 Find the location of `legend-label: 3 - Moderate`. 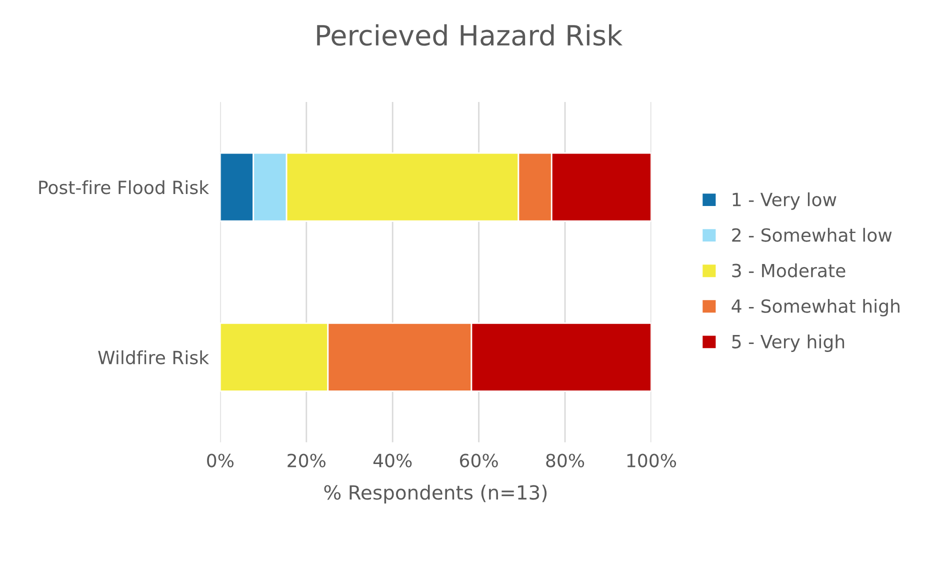

legend-label: 3 - Moderate is located at coordinates (789, 270).